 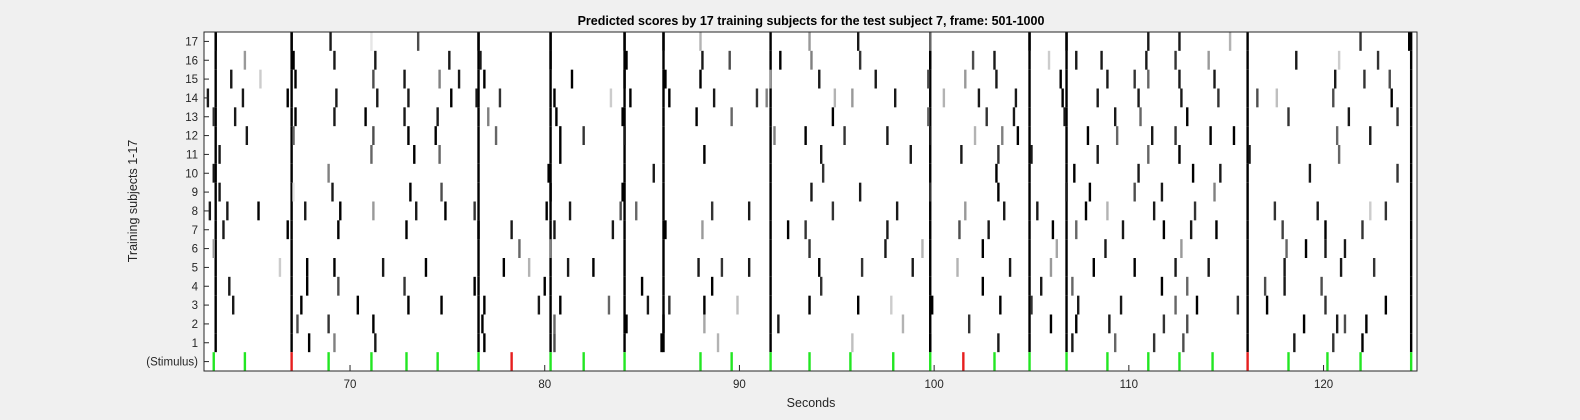 I want to click on y-tick-label: 6, so click(x=195, y=250).